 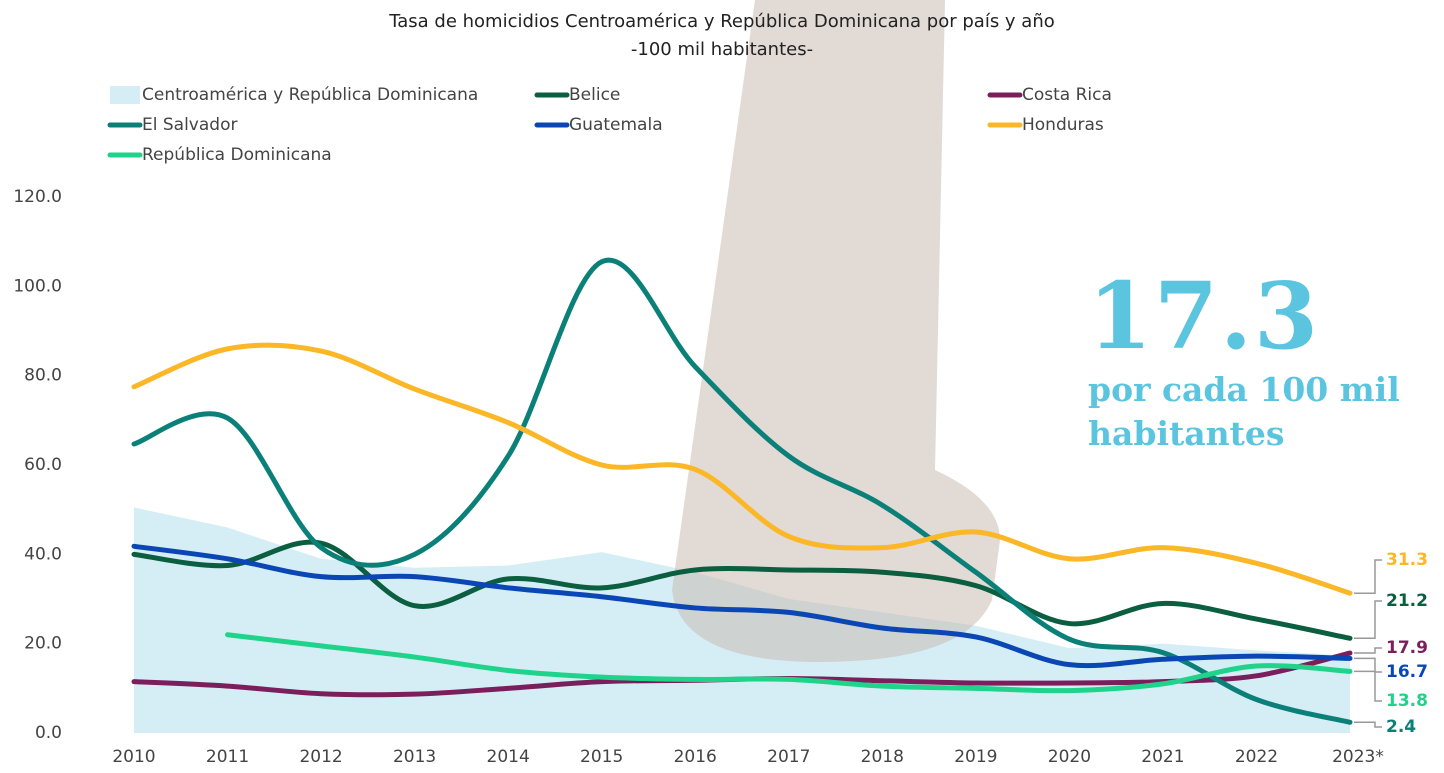 What do you see at coordinates (1162, 757) in the screenshot?
I see `x-tick-label: 2021` at bounding box center [1162, 757].